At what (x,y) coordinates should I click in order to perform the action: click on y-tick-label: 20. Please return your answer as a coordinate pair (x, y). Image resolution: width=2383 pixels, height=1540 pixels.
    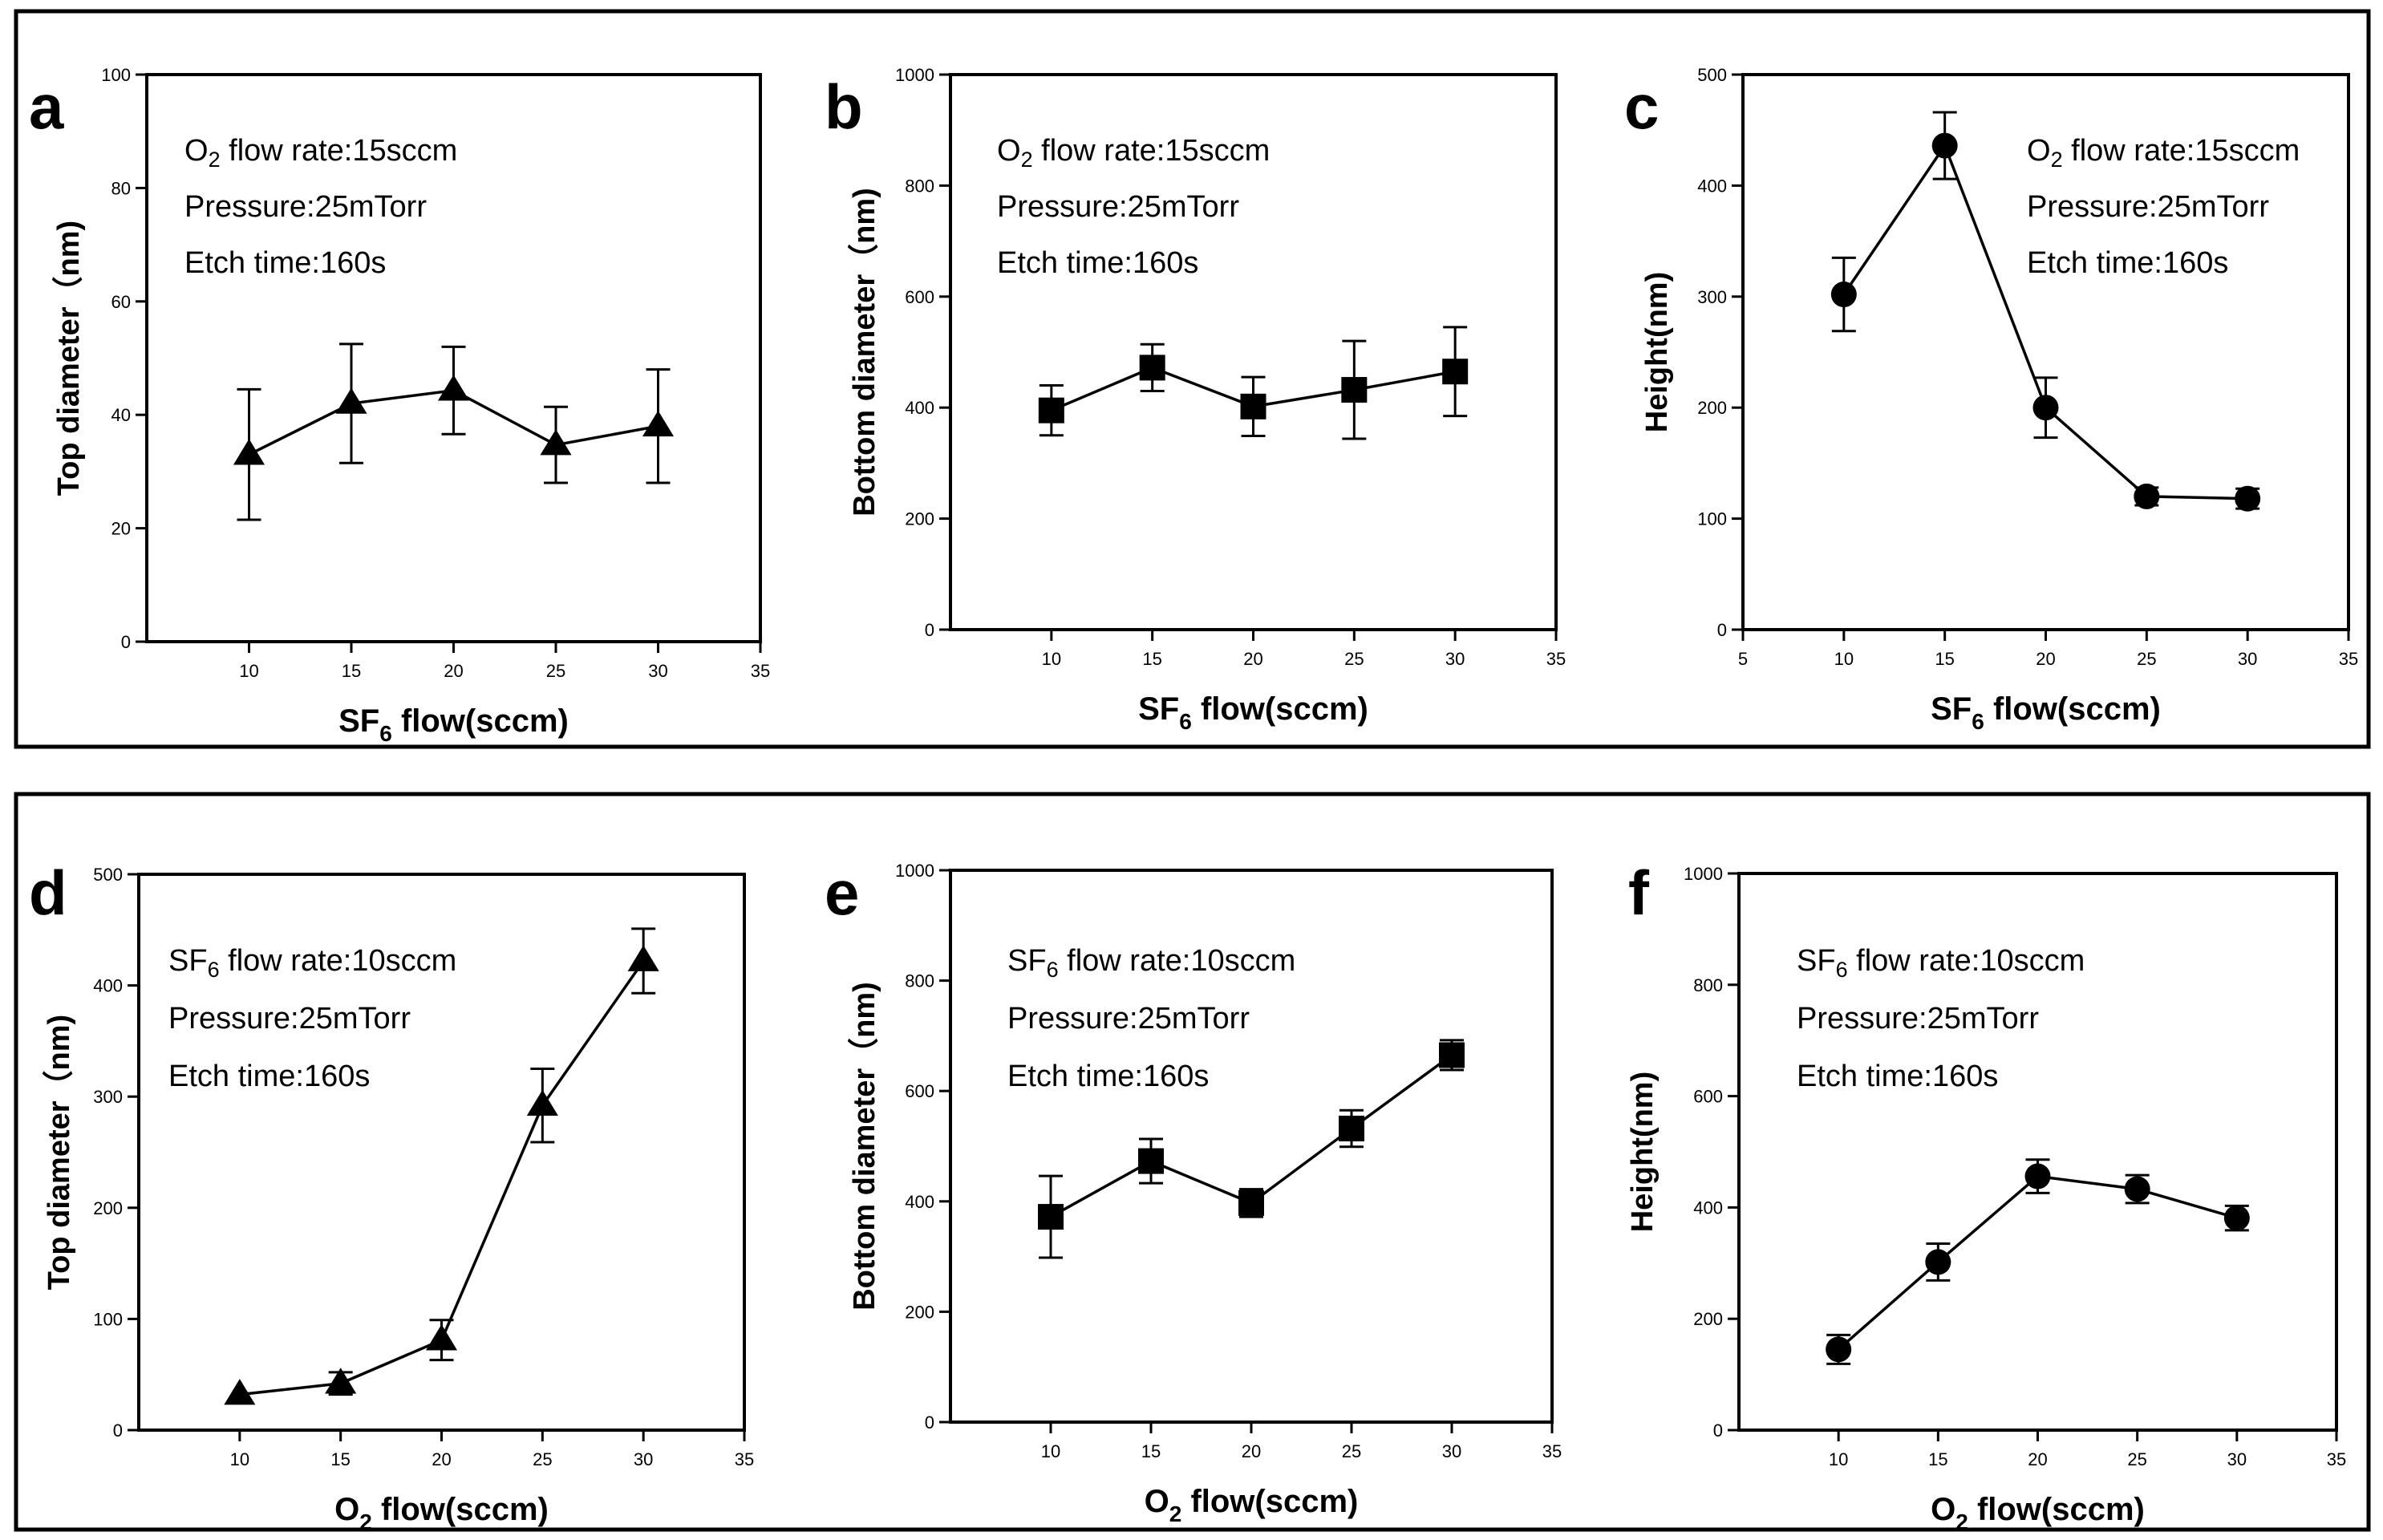
    Looking at the image, I should click on (121, 529).